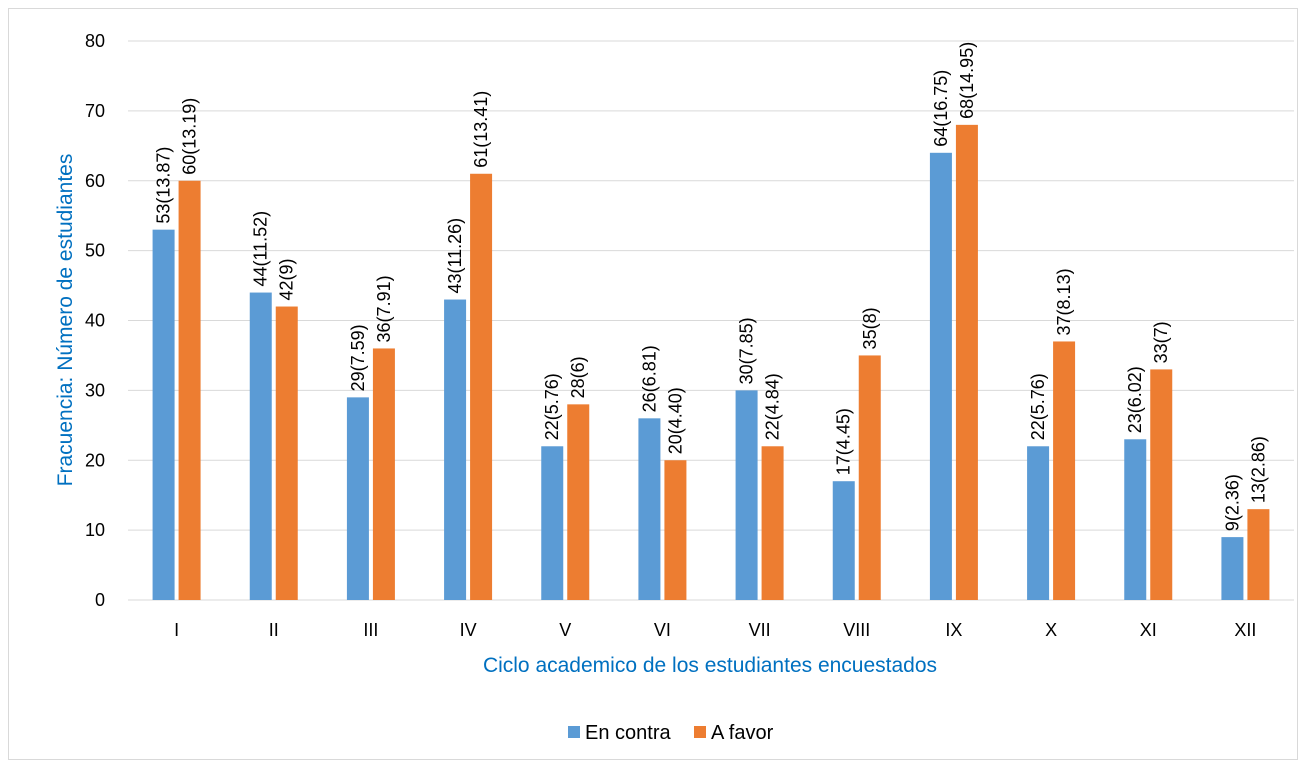 This screenshot has width=1307, height=767. Describe the element at coordinates (95, 181) in the screenshot. I see `y-tick-label-60: 60` at that location.